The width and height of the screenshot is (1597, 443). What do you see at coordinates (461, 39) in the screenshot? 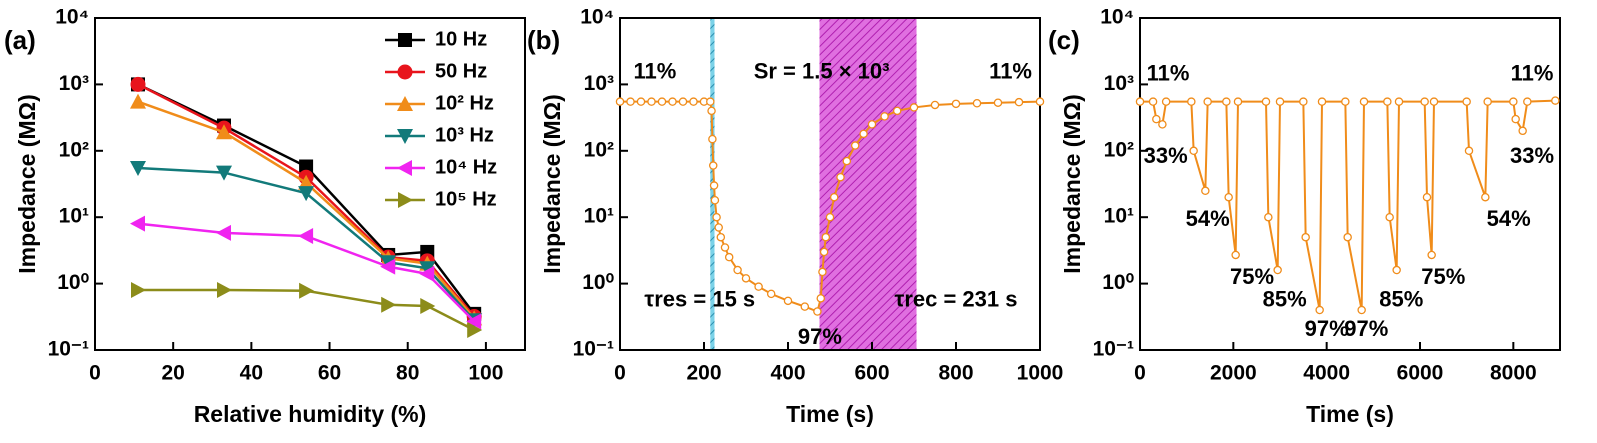
I see `legend-label: 10 Hz` at bounding box center [461, 39].